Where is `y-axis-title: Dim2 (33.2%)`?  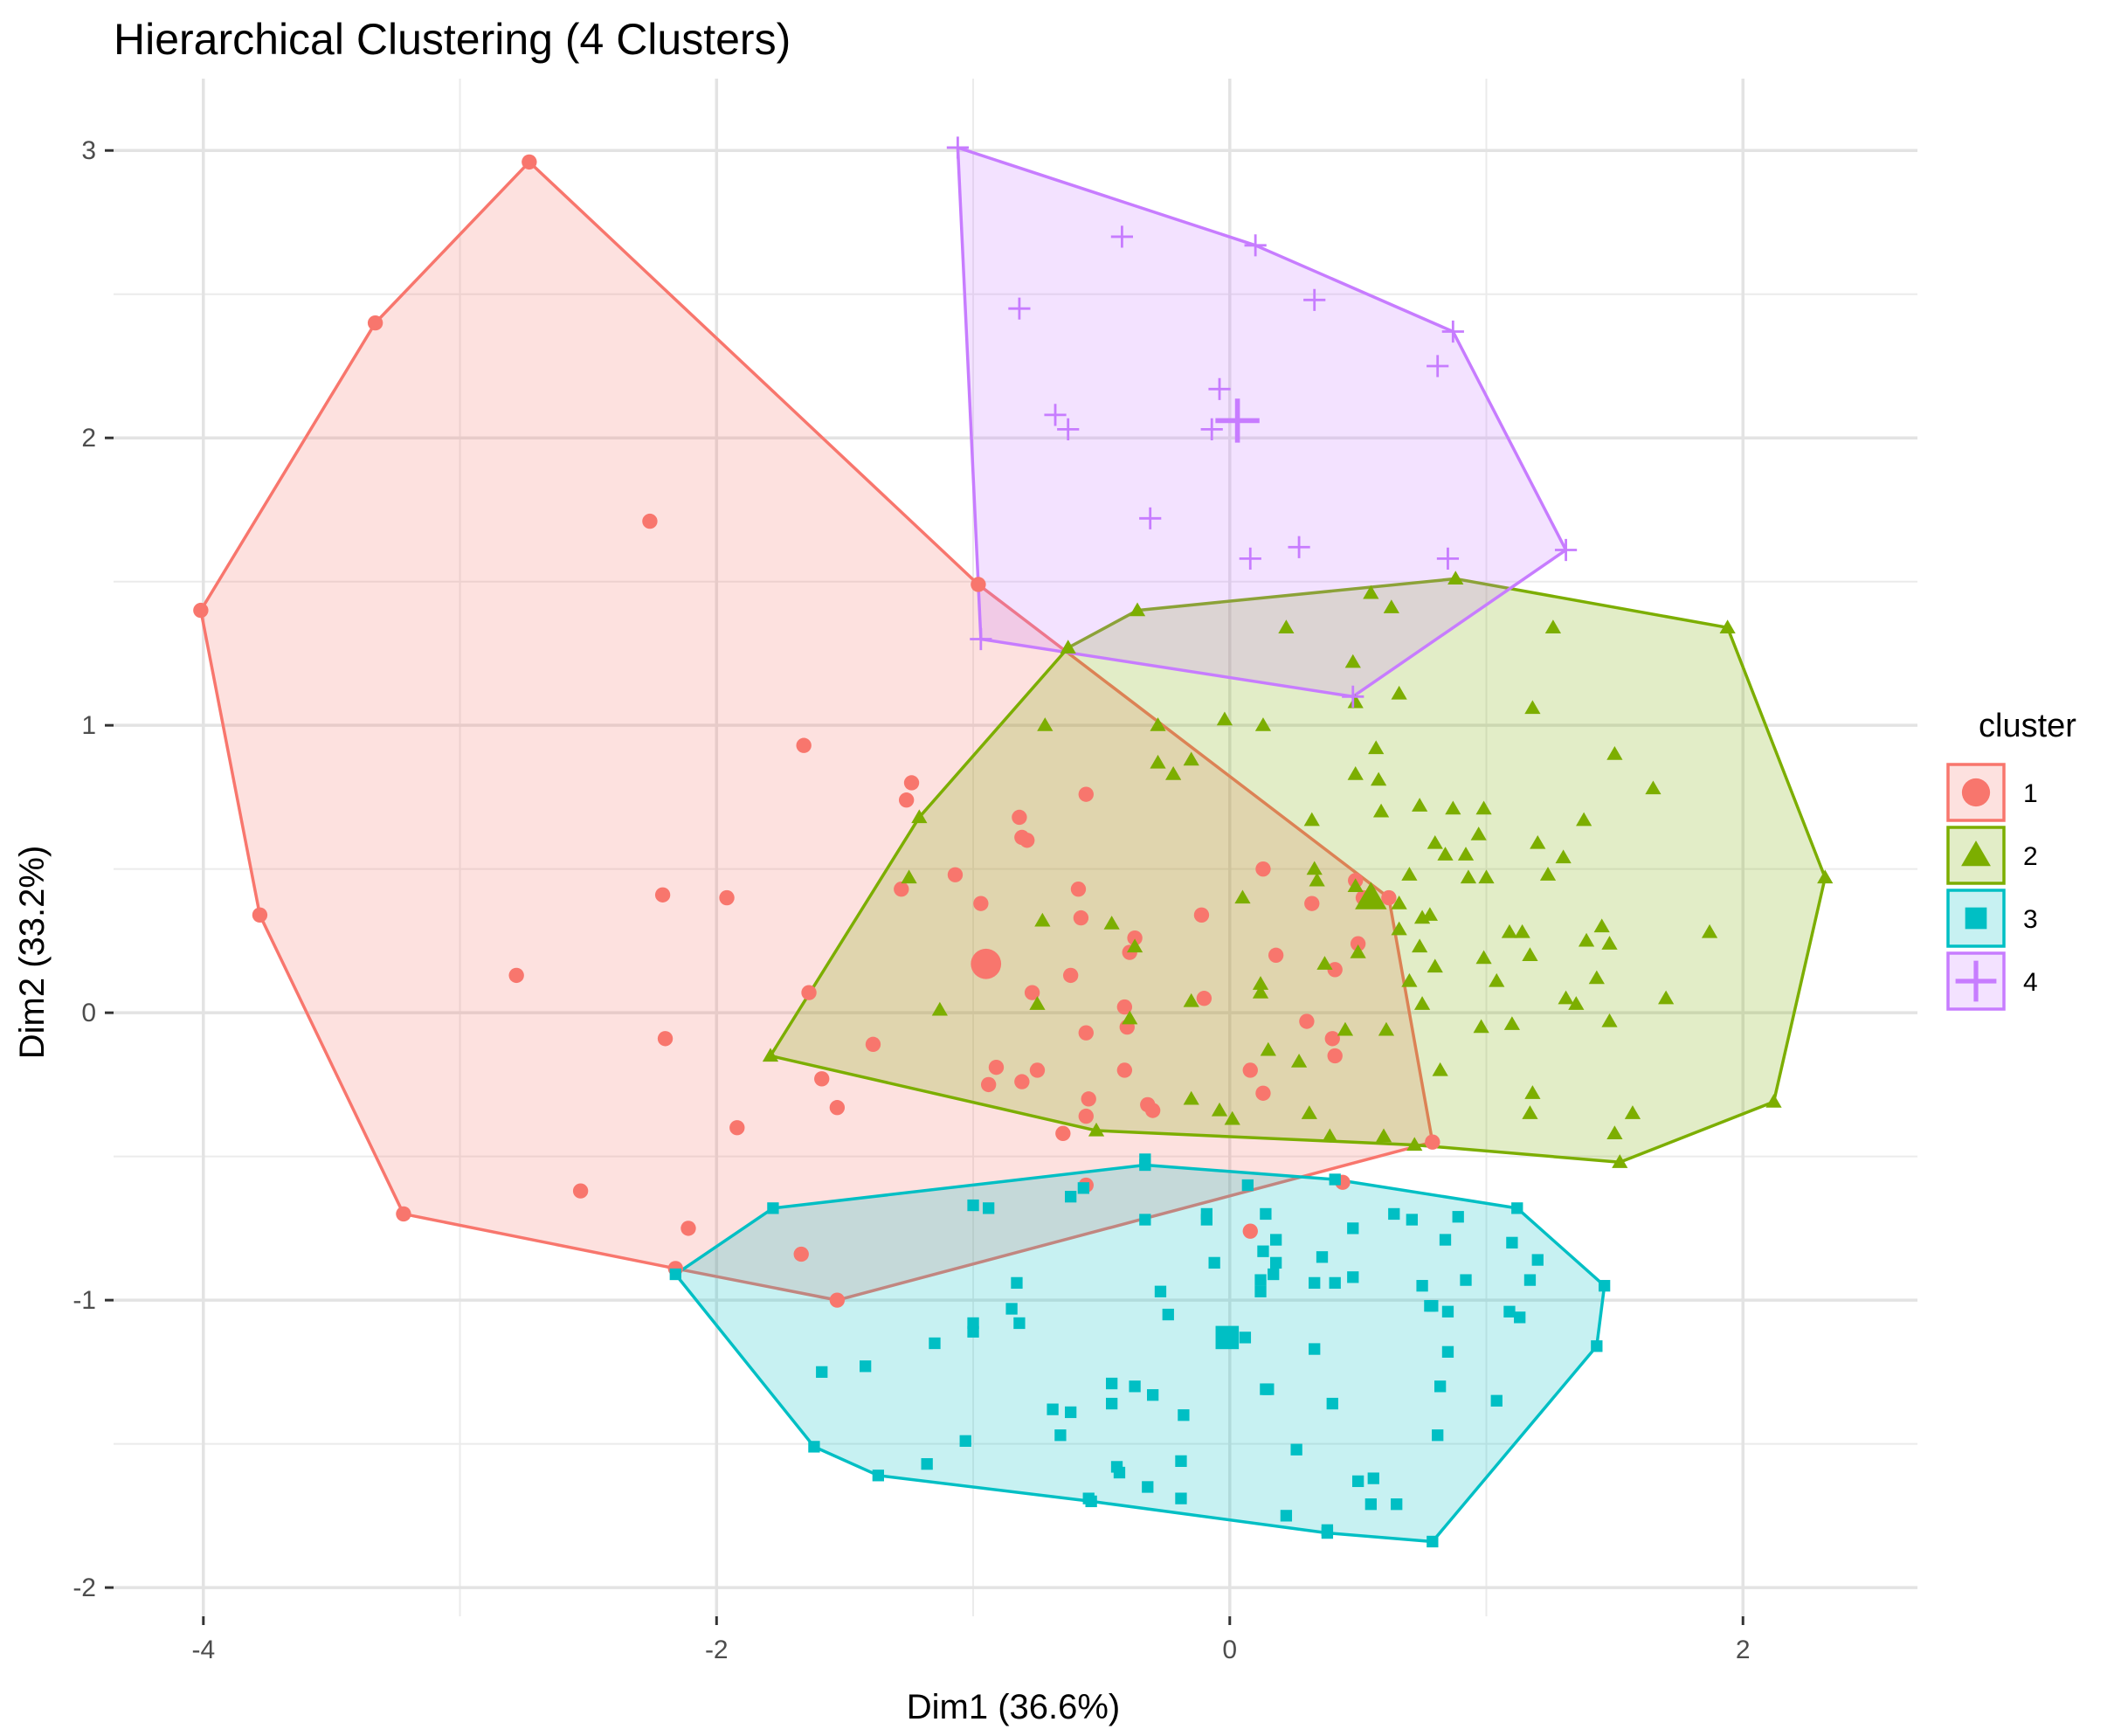 y-axis-title: Dim2 (33.2%) is located at coordinates (32, 953).